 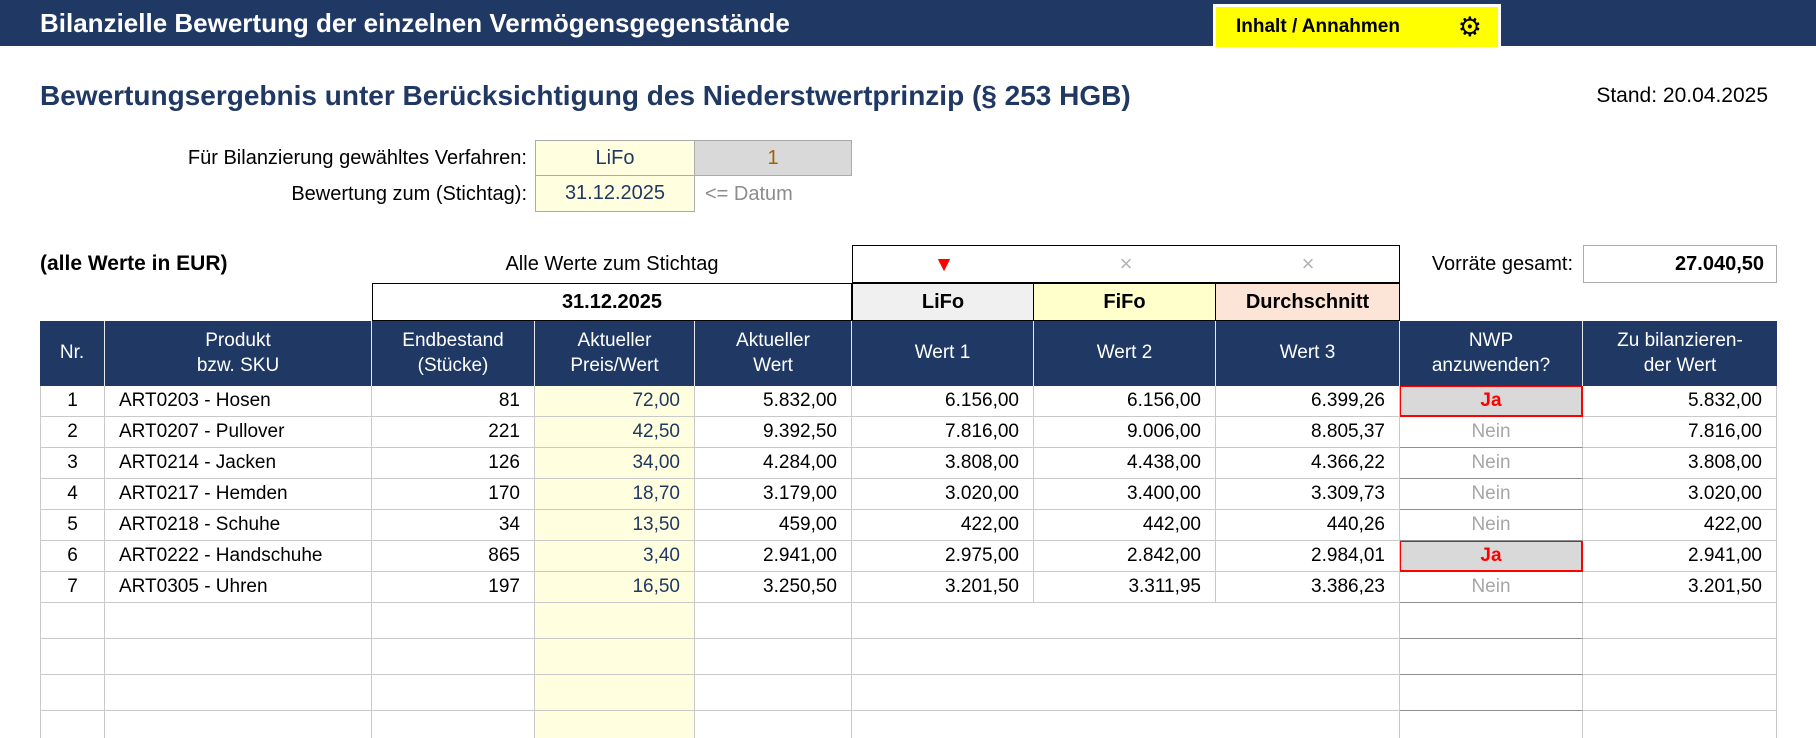 What do you see at coordinates (943, 432) in the screenshot?
I see `wert1-cell: 7.816,00` at bounding box center [943, 432].